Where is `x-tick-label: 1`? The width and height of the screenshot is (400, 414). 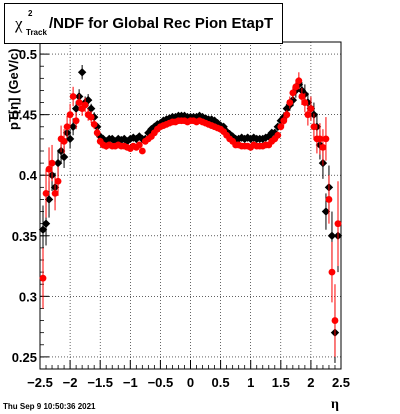
x-tick-label: 1 is located at coordinates (250, 382).